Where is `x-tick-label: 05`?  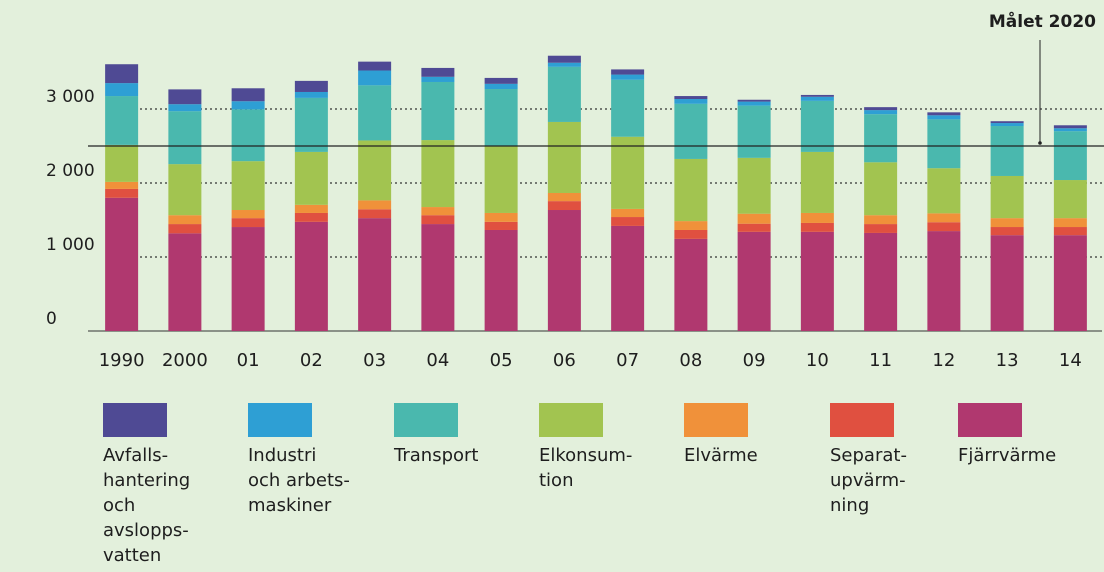 x-tick-label: 05 is located at coordinates (501, 360).